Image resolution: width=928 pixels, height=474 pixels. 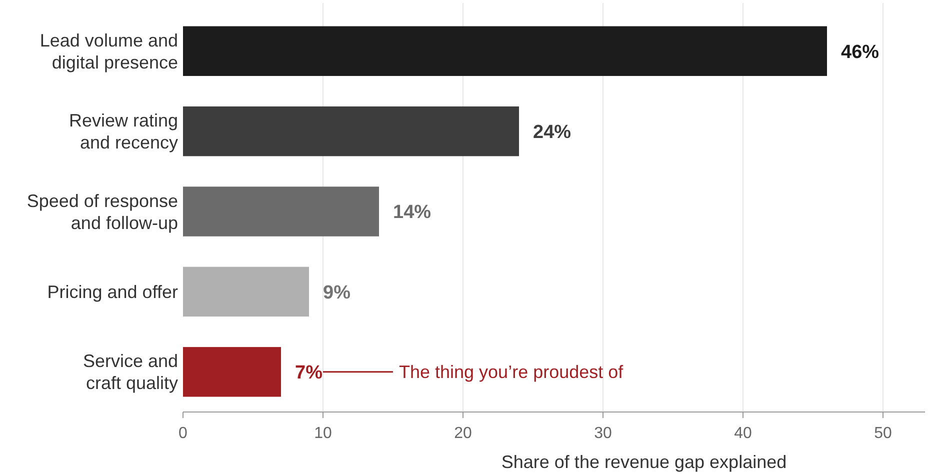 What do you see at coordinates (511, 372) in the screenshot?
I see `annotation: The thing you’re proudest of` at bounding box center [511, 372].